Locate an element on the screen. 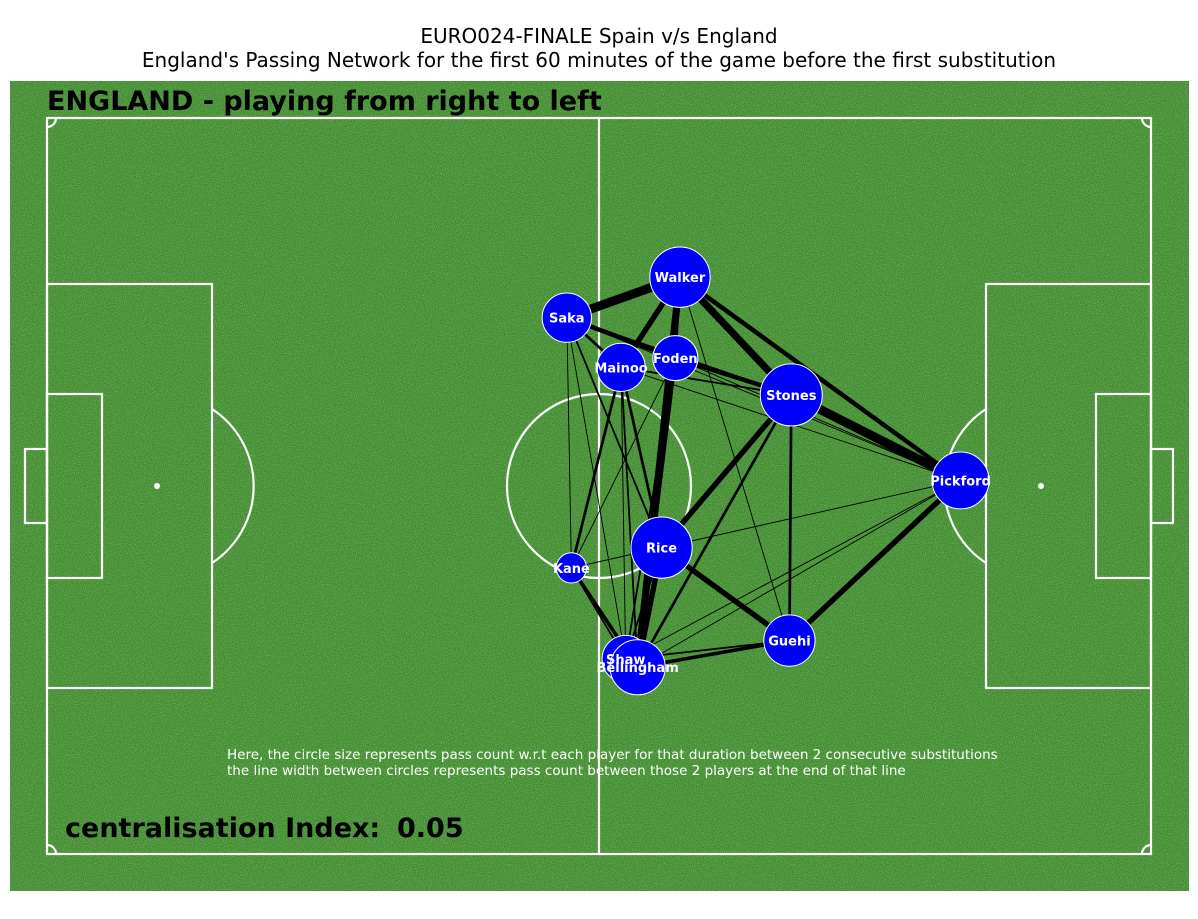 This screenshot has width=1198, height=919. player-label-stones: Stones is located at coordinates (791, 396).